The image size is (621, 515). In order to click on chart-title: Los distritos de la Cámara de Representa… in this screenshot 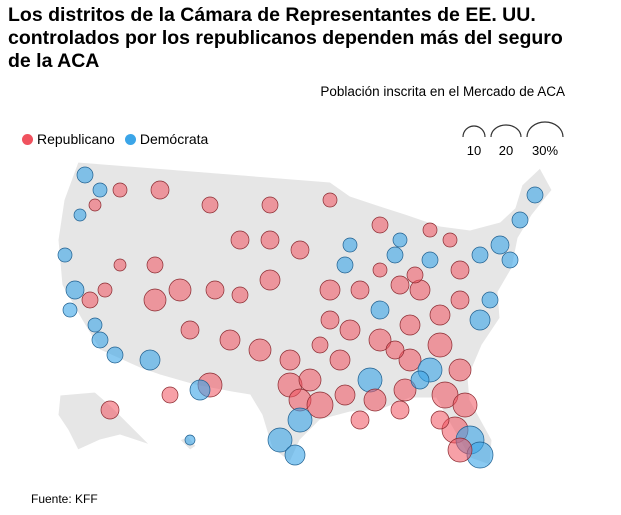, I will do `click(285, 38)`.